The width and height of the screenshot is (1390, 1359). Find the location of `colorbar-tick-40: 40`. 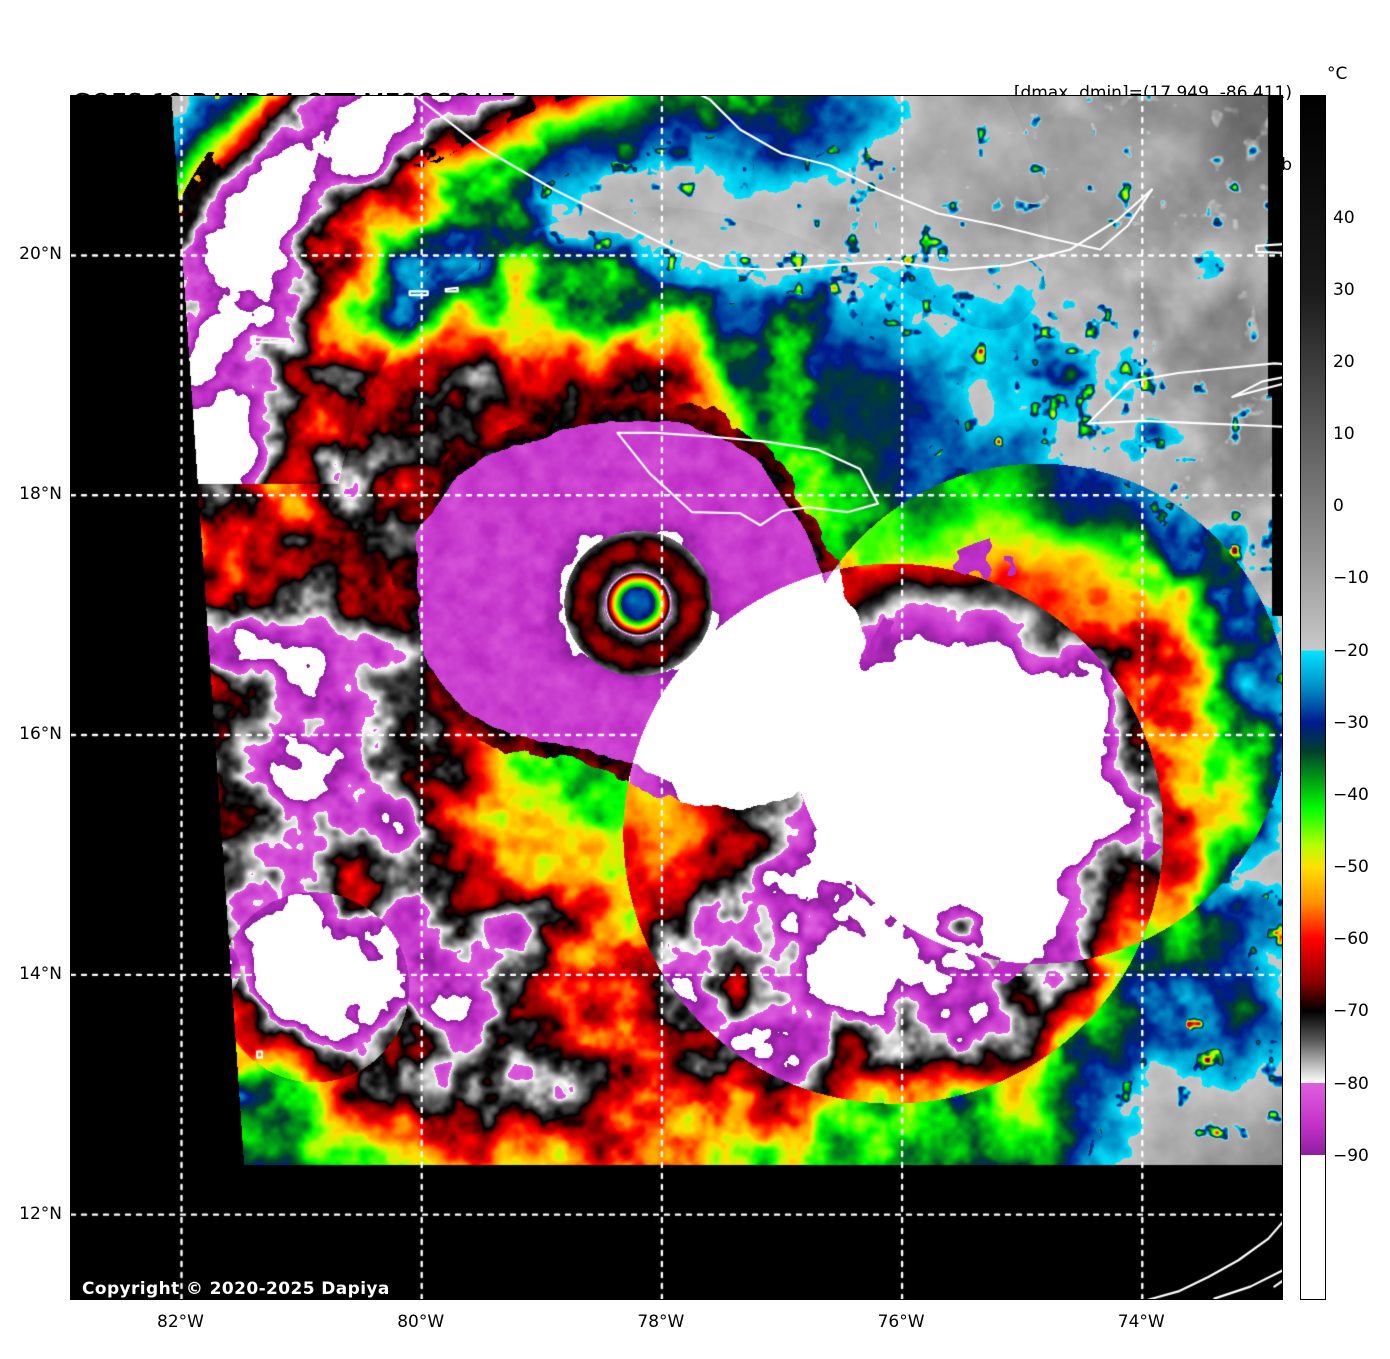

colorbar-tick-40: 40 is located at coordinates (1344, 217).